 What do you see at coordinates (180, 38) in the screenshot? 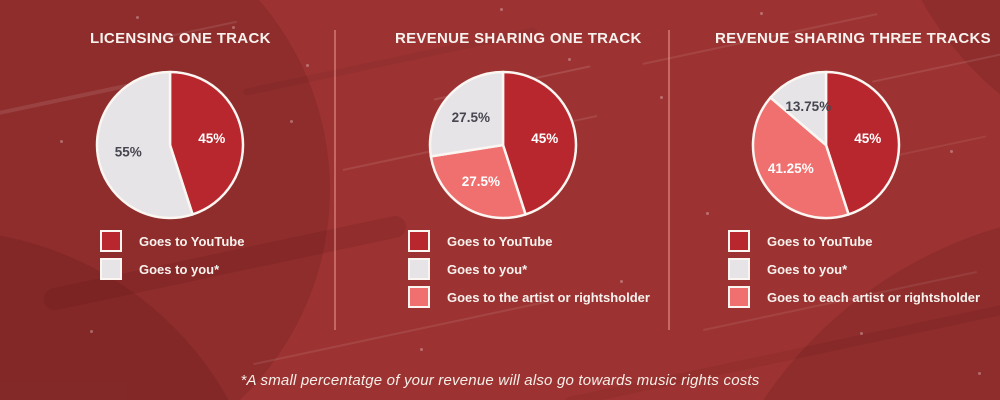
I see `chart-title: LICENSING ONE TRACK` at bounding box center [180, 38].